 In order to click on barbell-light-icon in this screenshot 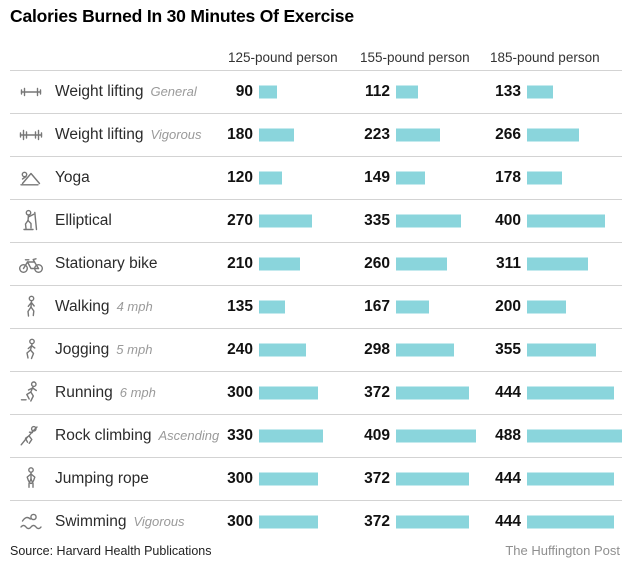, I will do `click(31, 92)`.